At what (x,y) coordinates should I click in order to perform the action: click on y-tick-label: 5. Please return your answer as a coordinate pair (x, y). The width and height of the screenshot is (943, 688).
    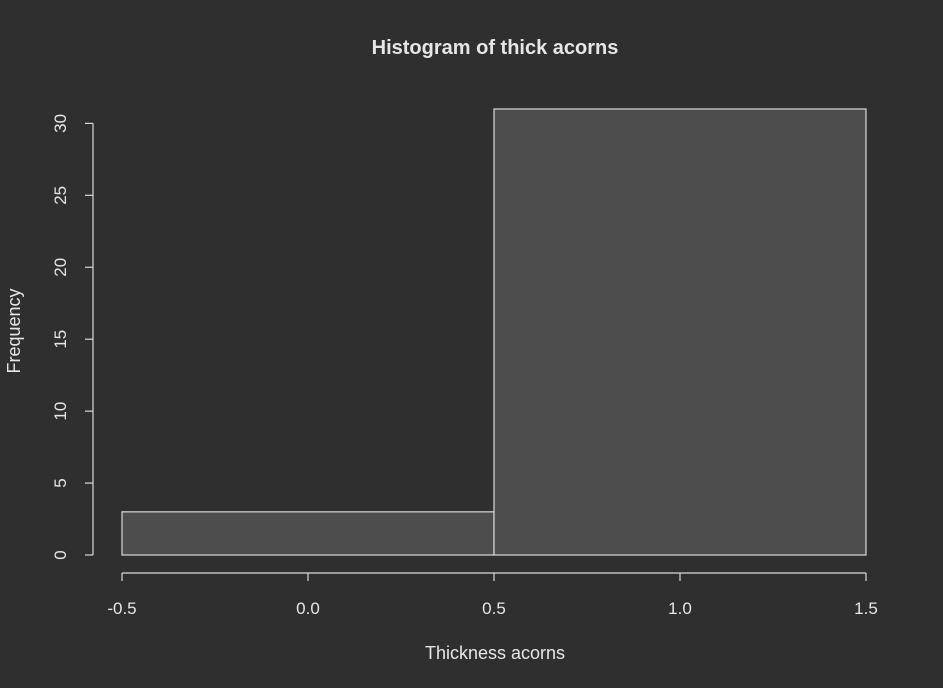
    Looking at the image, I should click on (60, 482).